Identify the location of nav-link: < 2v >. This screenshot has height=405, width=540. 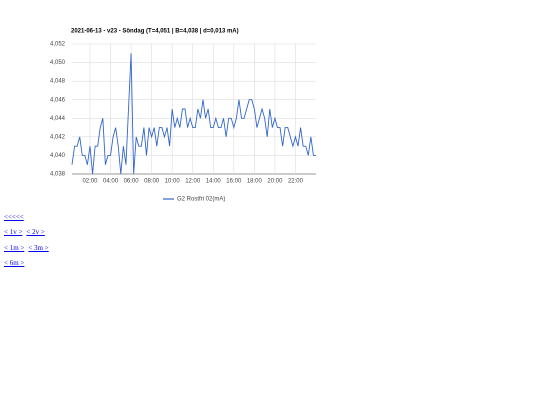
(35, 232).